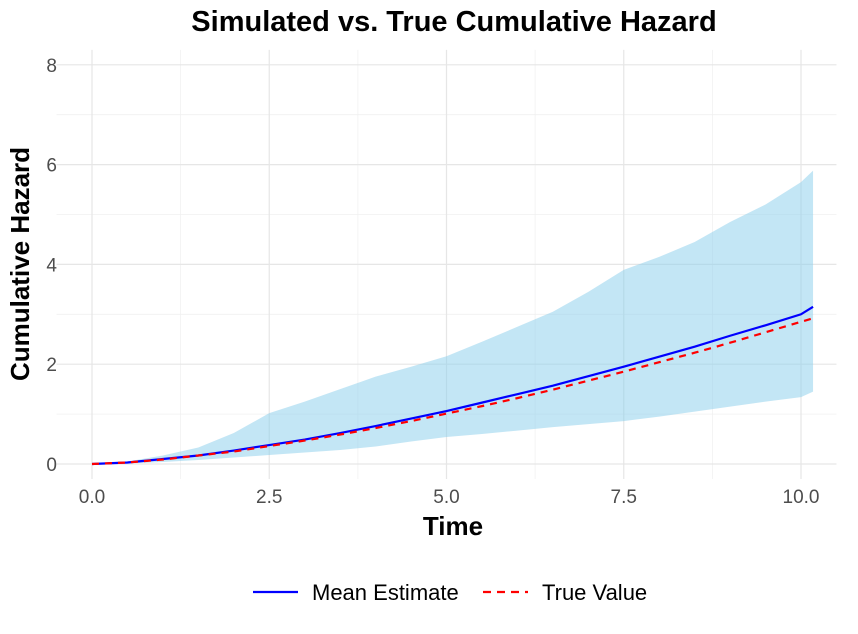 Image resolution: width=858 pixels, height=634 pixels. Describe the element at coordinates (453, 526) in the screenshot. I see `x-axis-label: Time` at that location.